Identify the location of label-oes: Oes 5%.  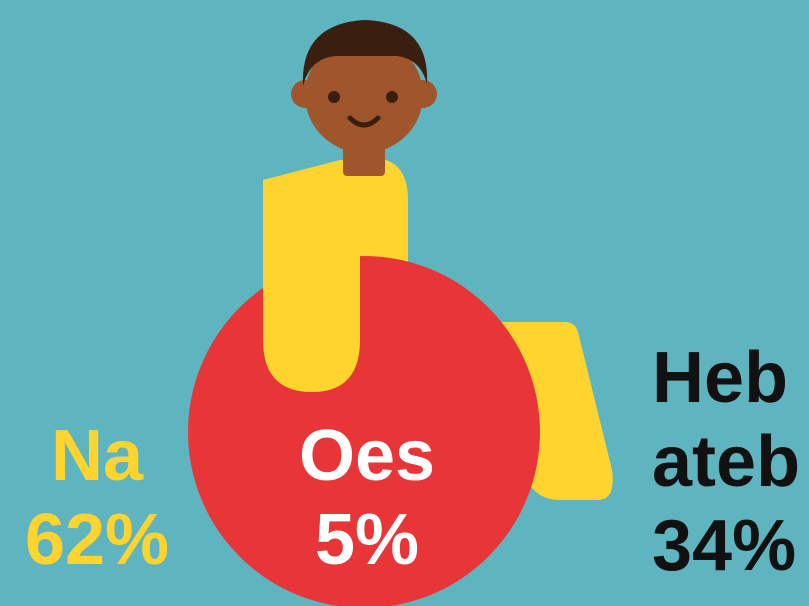
(367, 498).